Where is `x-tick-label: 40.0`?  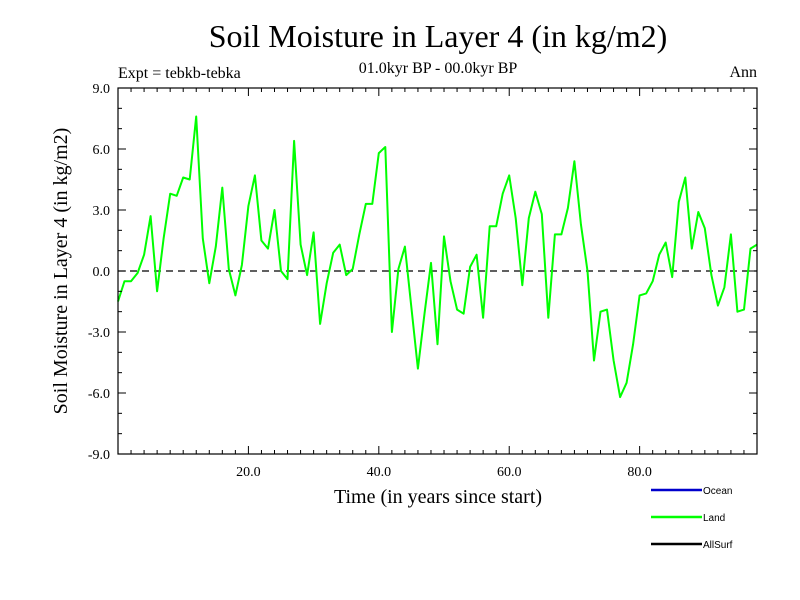
x-tick-label: 40.0 is located at coordinates (379, 472).